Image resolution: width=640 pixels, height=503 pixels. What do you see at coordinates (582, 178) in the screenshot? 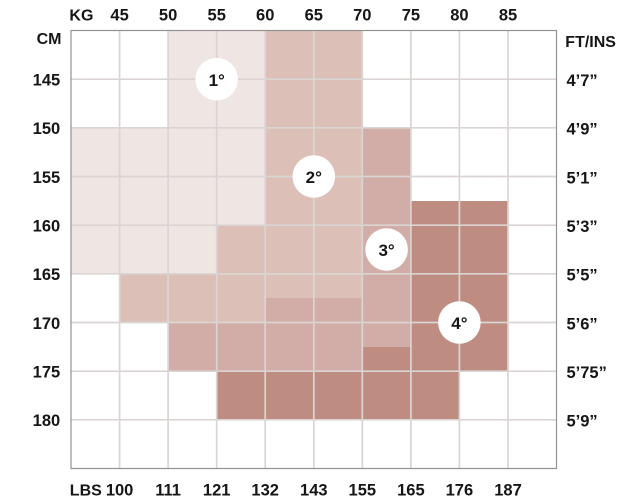
I see `svg-text: 5’1”` at bounding box center [582, 178].